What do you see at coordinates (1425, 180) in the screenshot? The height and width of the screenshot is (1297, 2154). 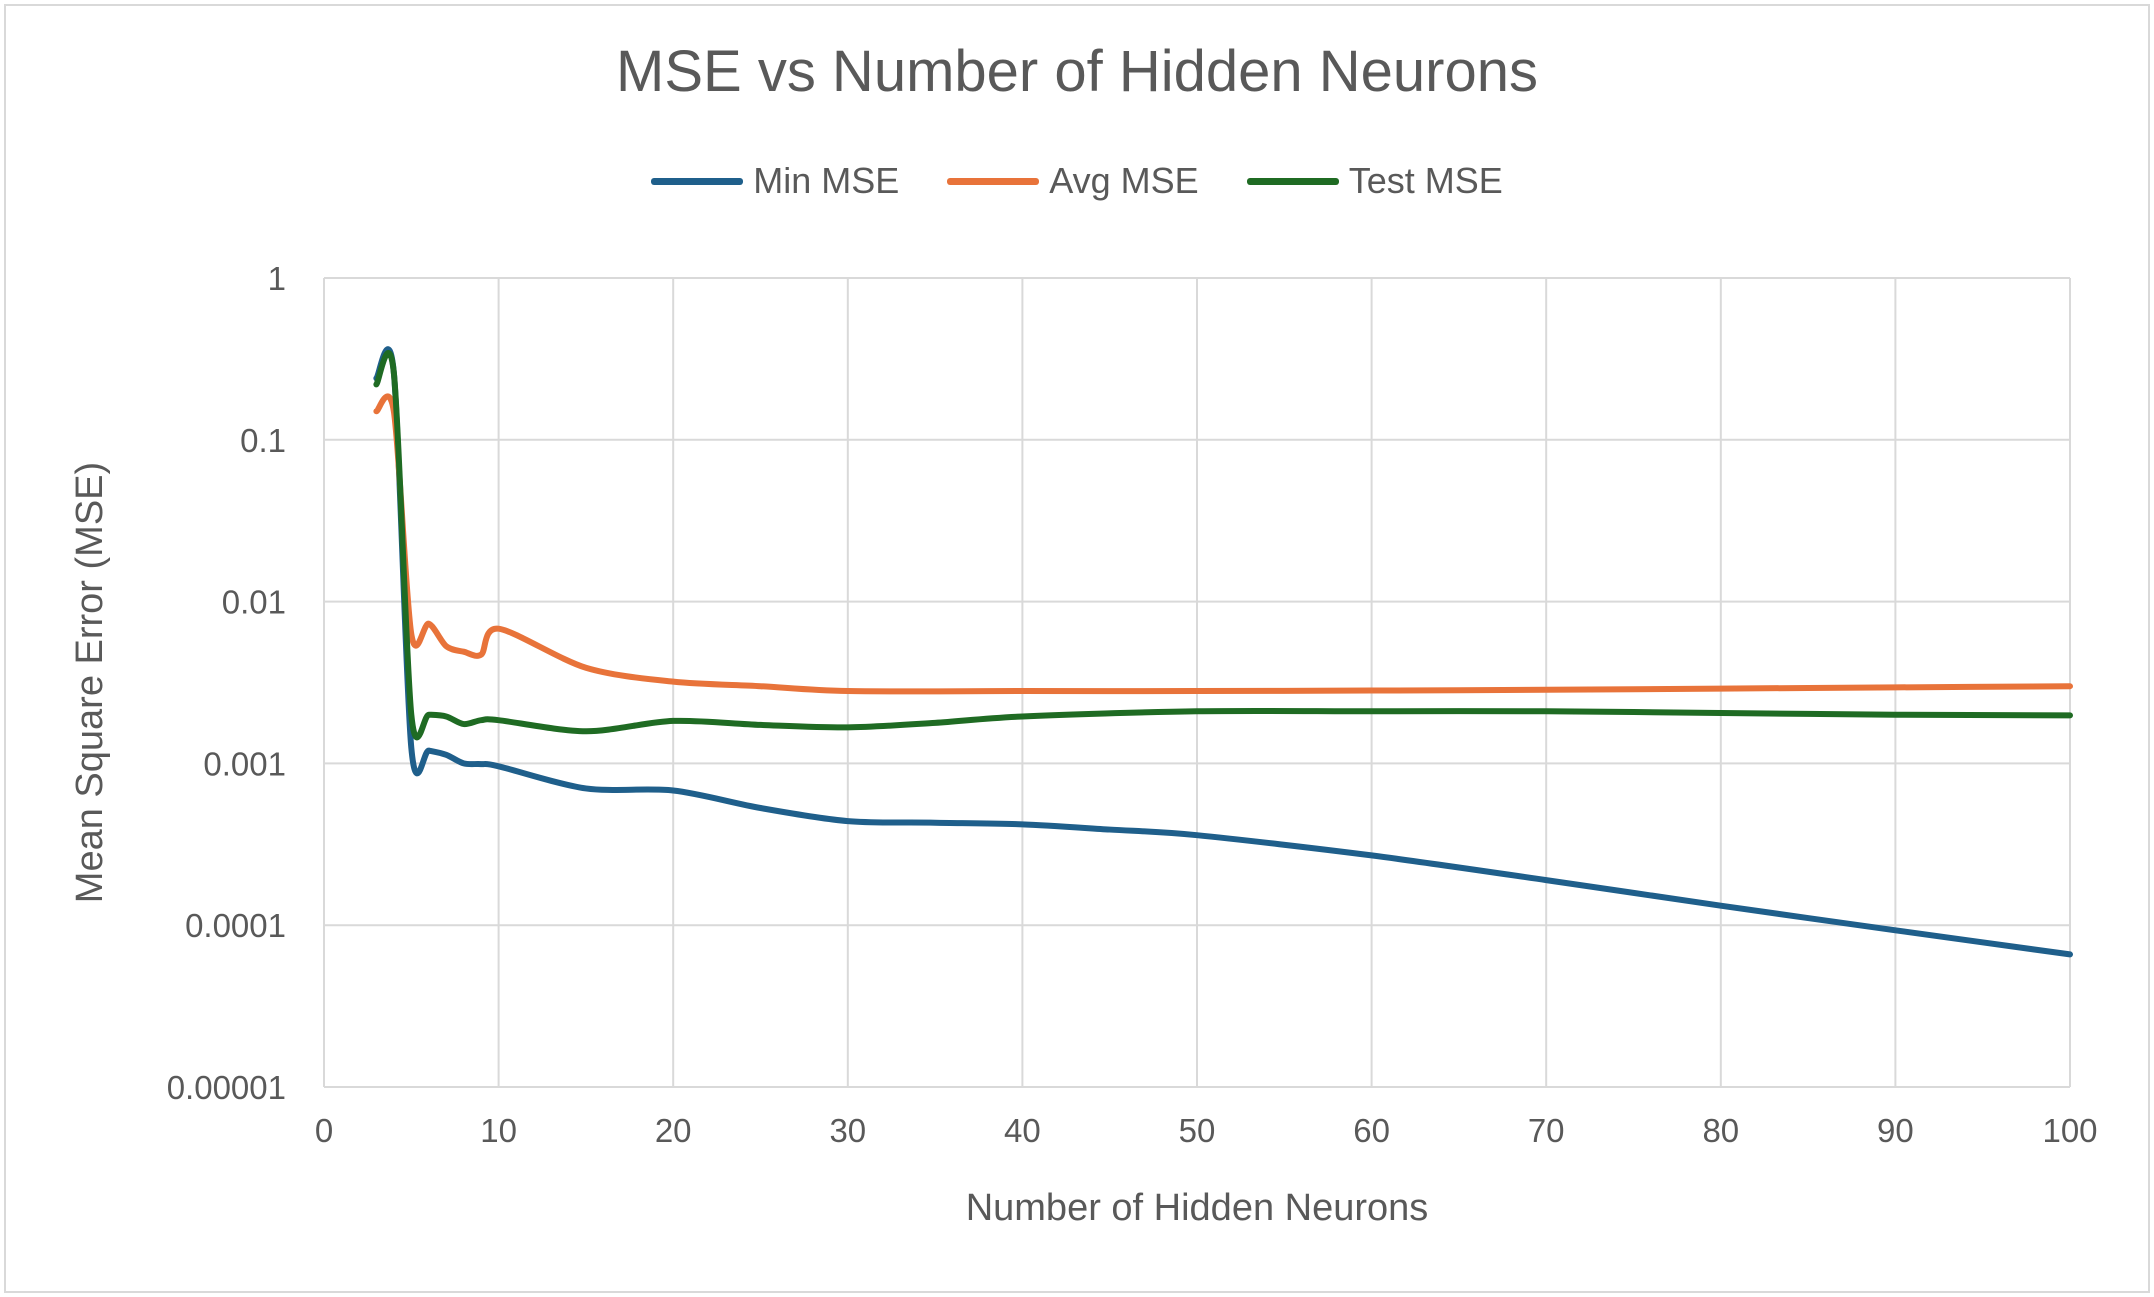 I see `legend-label-test-mse: Test MSE` at bounding box center [1425, 180].